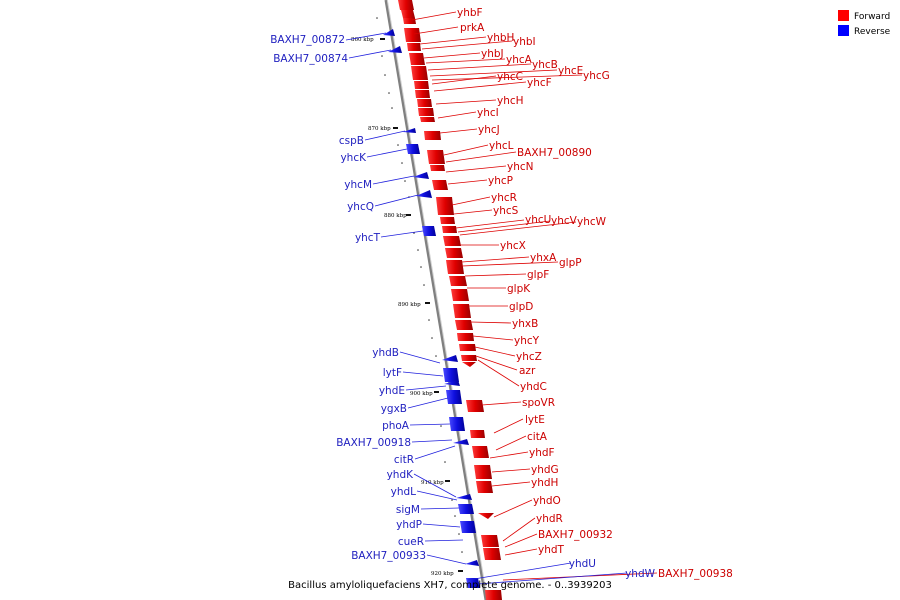 Image resolution: width=900 pixels, height=600 pixels. Describe the element at coordinates (570, 71) in the screenshot. I see `gene-label: yhcE` at that location.